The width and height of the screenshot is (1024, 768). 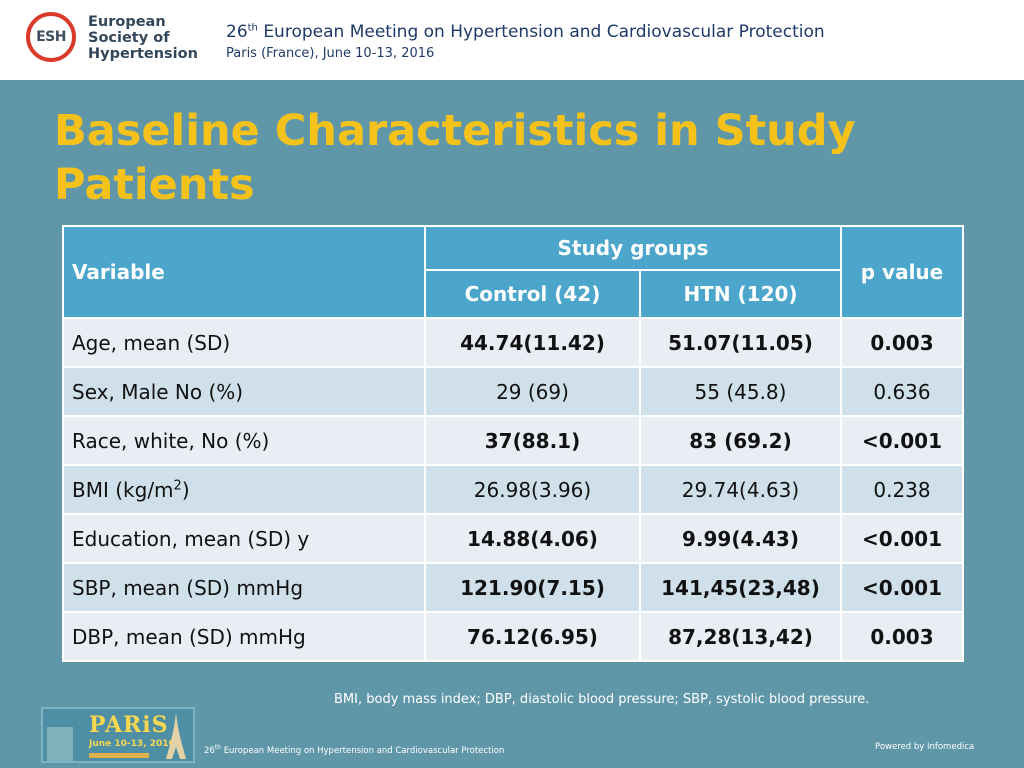 What do you see at coordinates (132, 744) in the screenshot?
I see `paris-dates: June 10-13, 2016` at bounding box center [132, 744].